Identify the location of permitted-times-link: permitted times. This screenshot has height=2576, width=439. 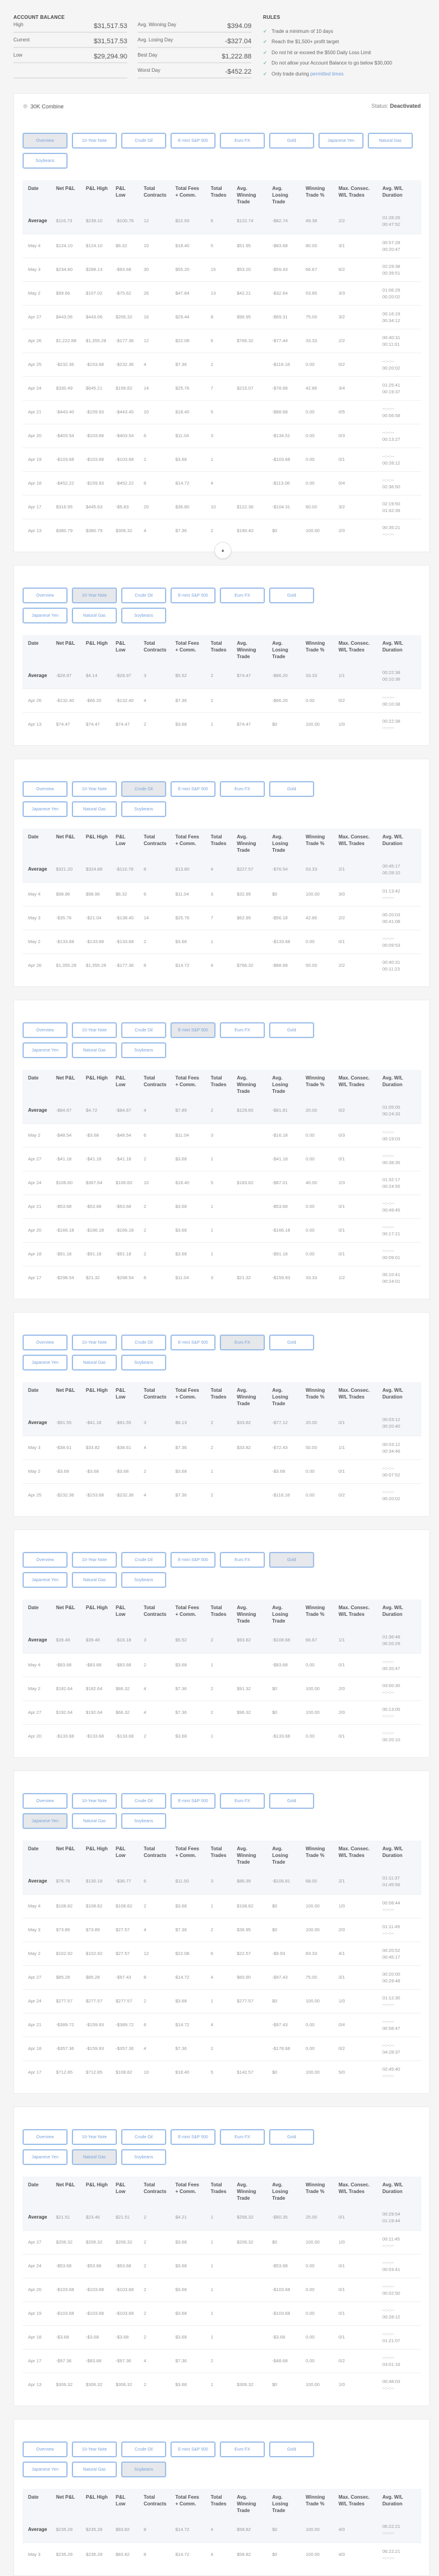
(327, 74).